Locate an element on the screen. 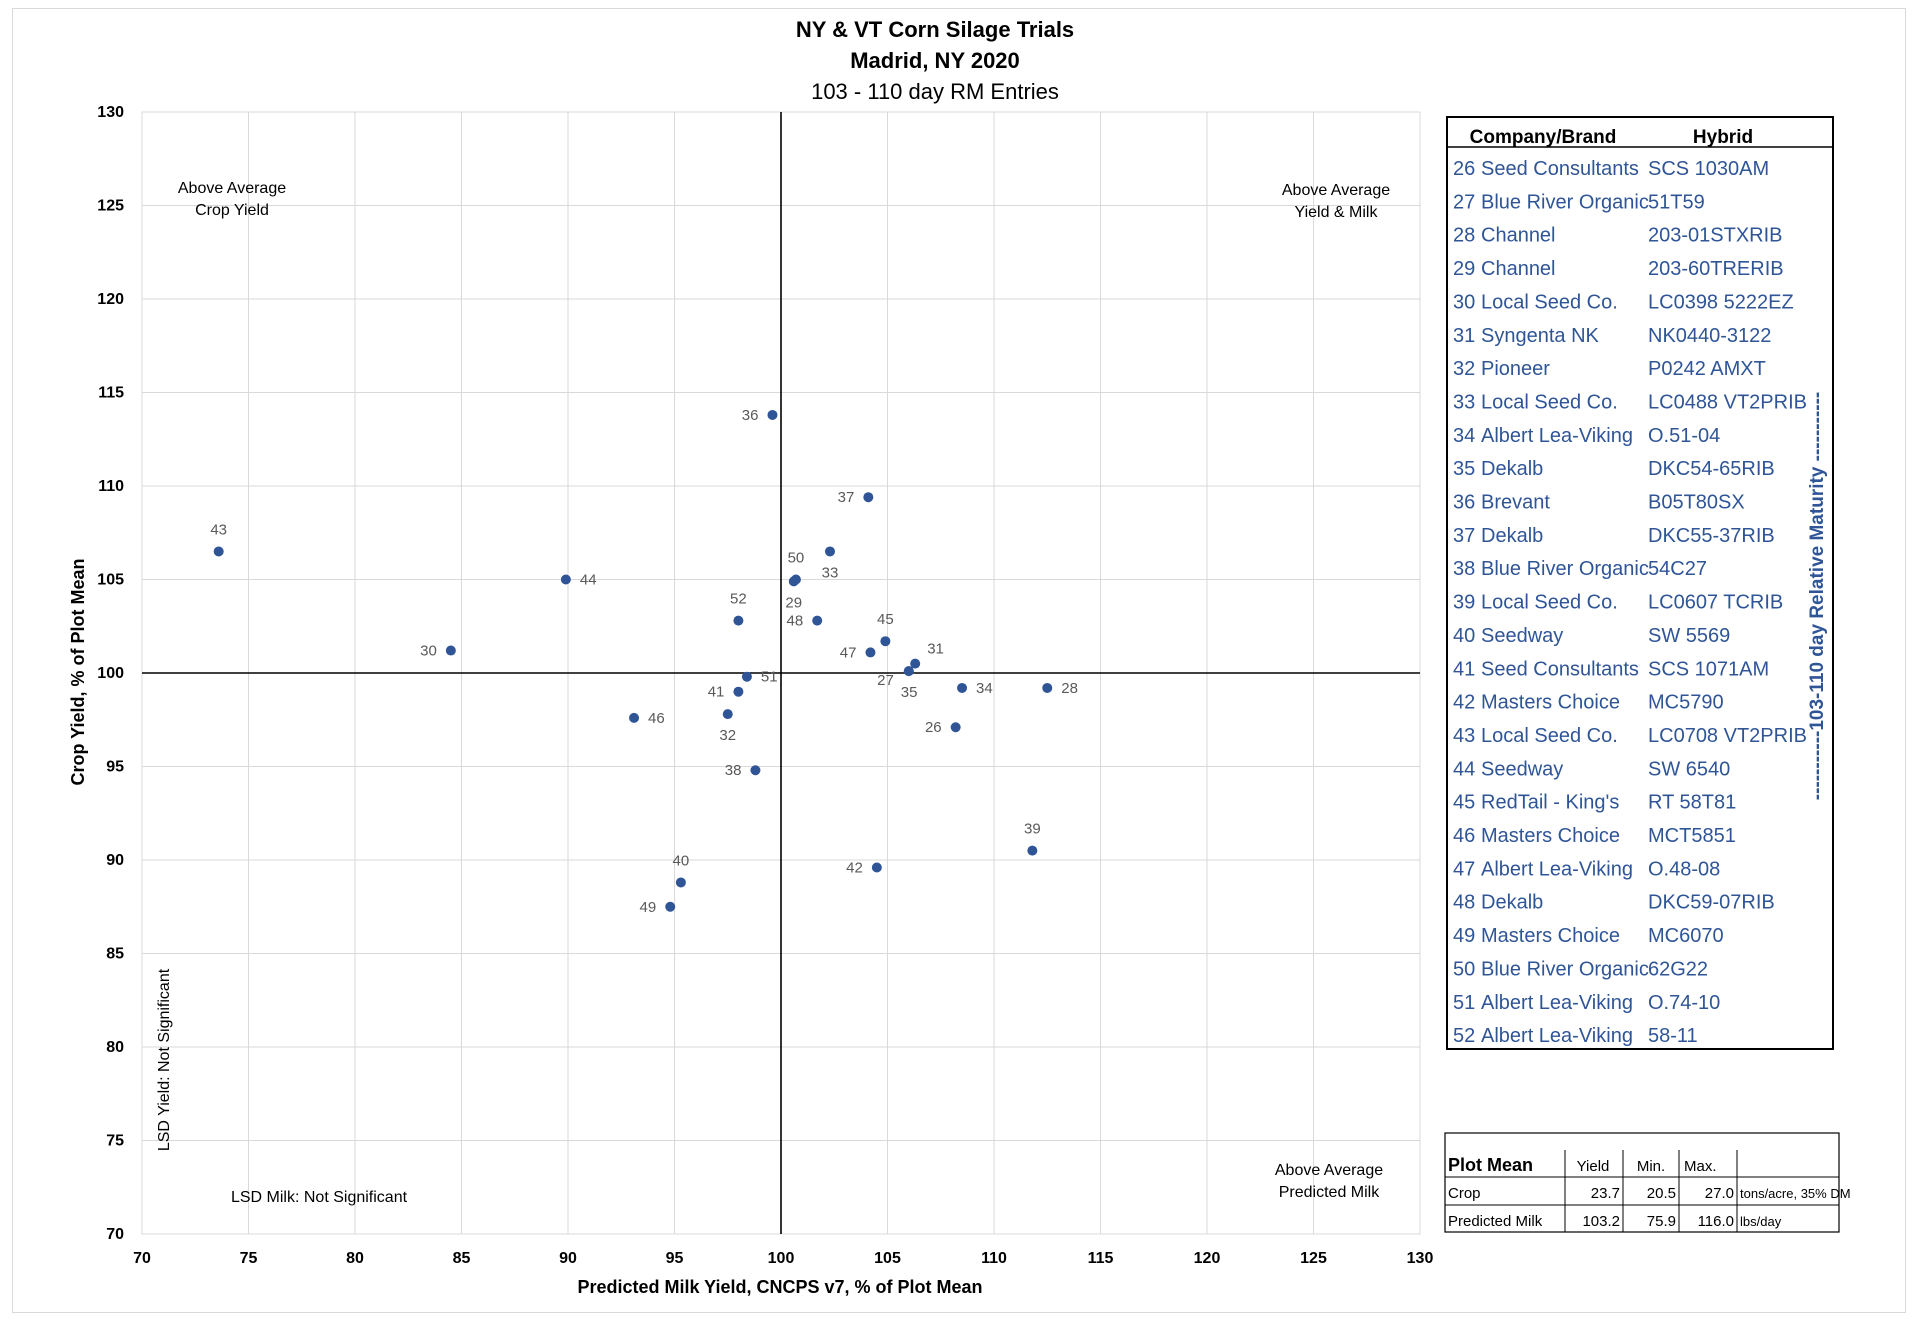 This screenshot has height=1321, width=1918. legend-hybrid: RT 58T81 is located at coordinates (1692, 803).